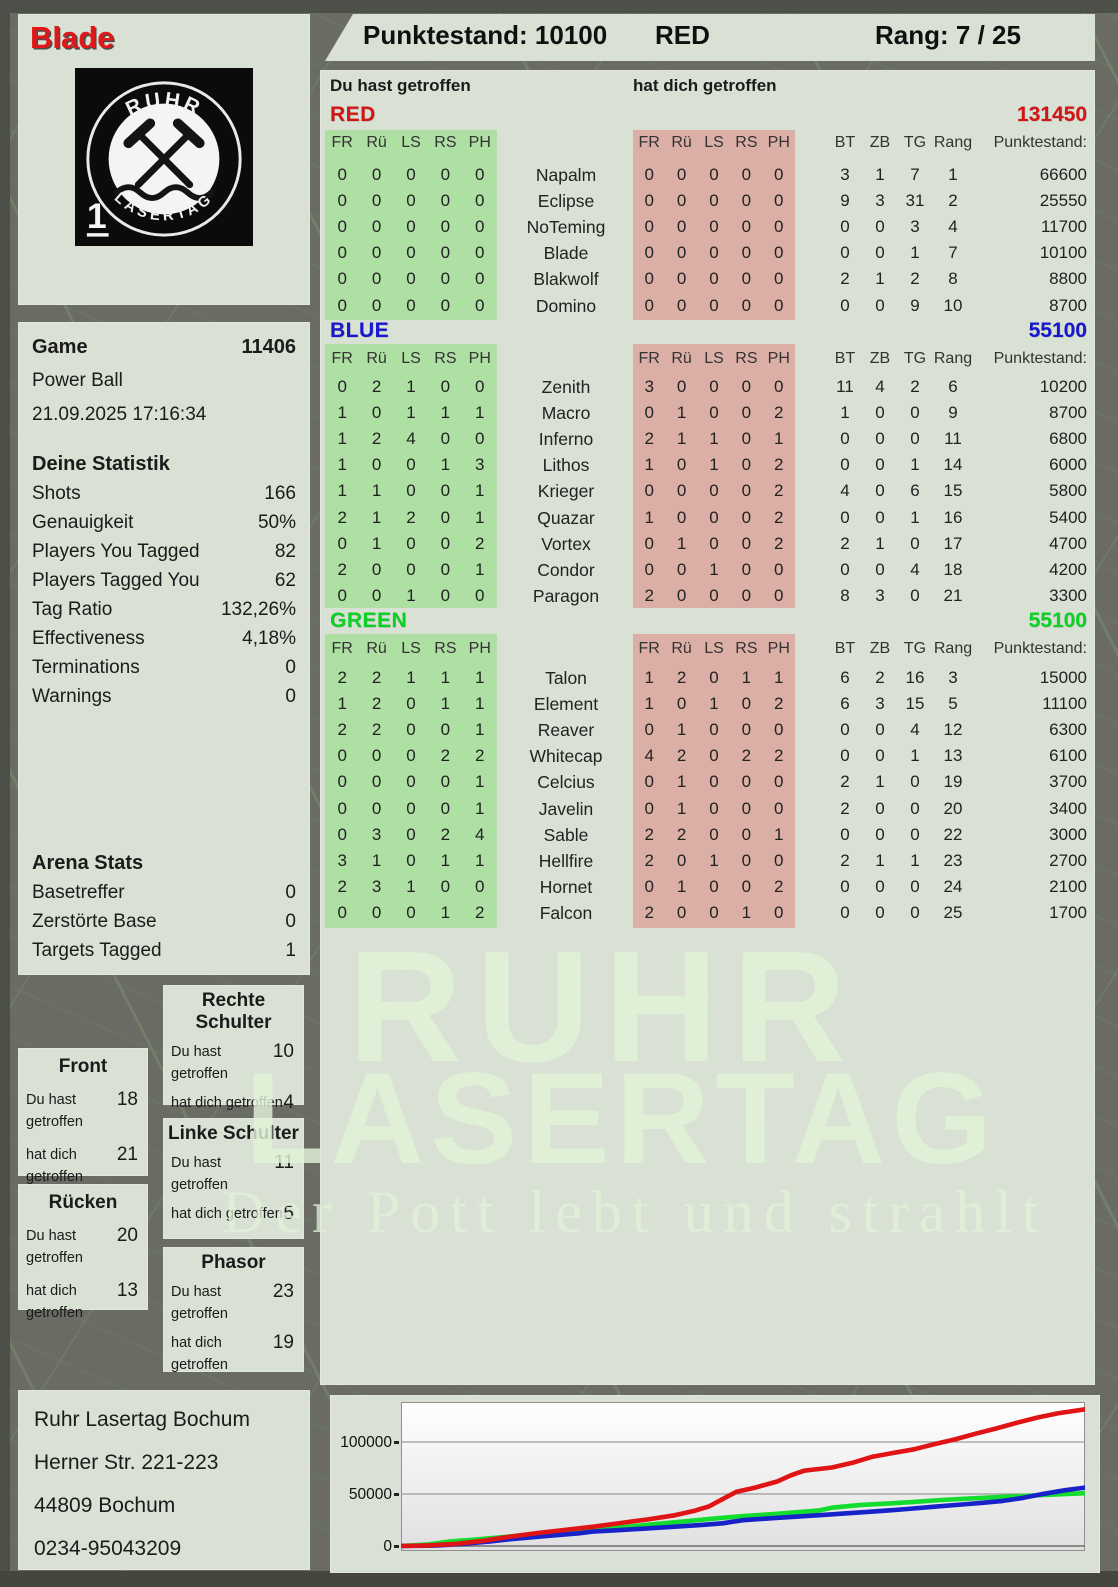  What do you see at coordinates (1068, 413) in the screenshot?
I see `table-cell: 8700` at bounding box center [1068, 413].